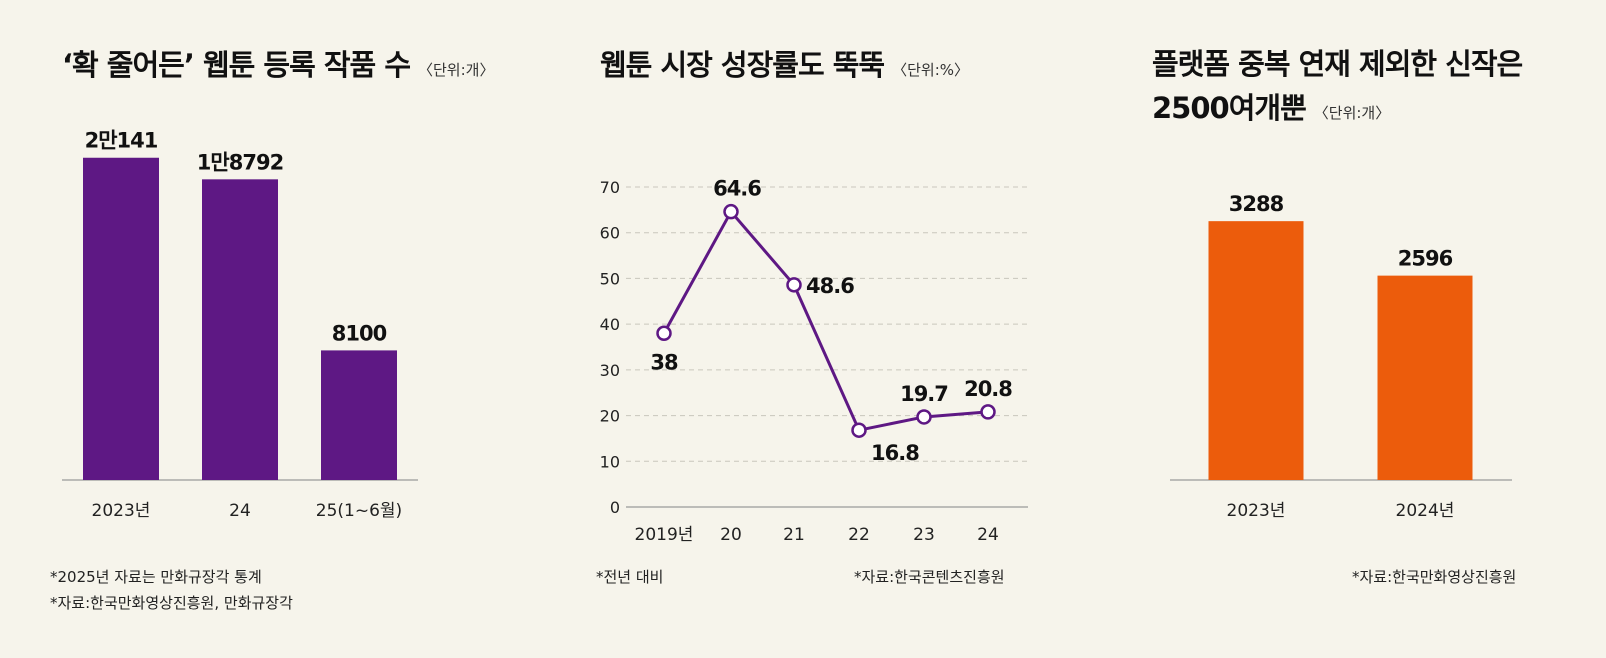  What do you see at coordinates (610, 461) in the screenshot?
I see `chart2-y-tick-1: 10` at bounding box center [610, 461].